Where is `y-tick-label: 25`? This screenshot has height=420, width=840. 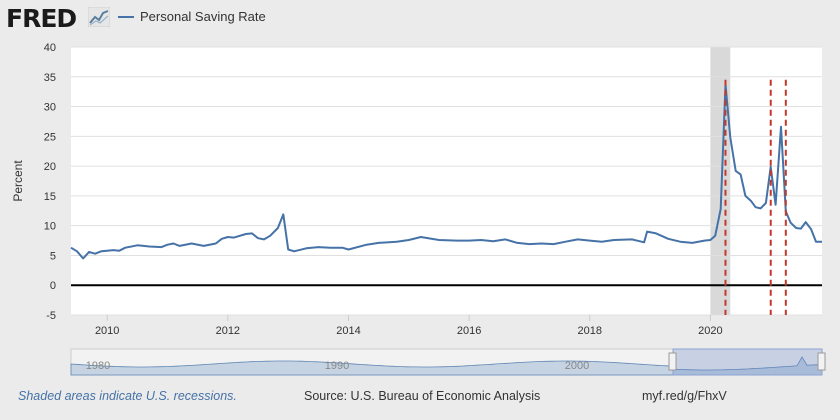
y-tick-label: 25 is located at coordinates (50, 137).